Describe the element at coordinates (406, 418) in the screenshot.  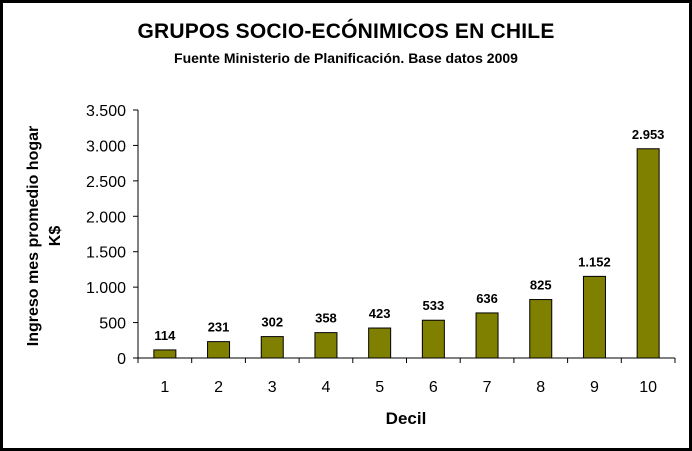
I see `x-axis-title: Decil` at that location.